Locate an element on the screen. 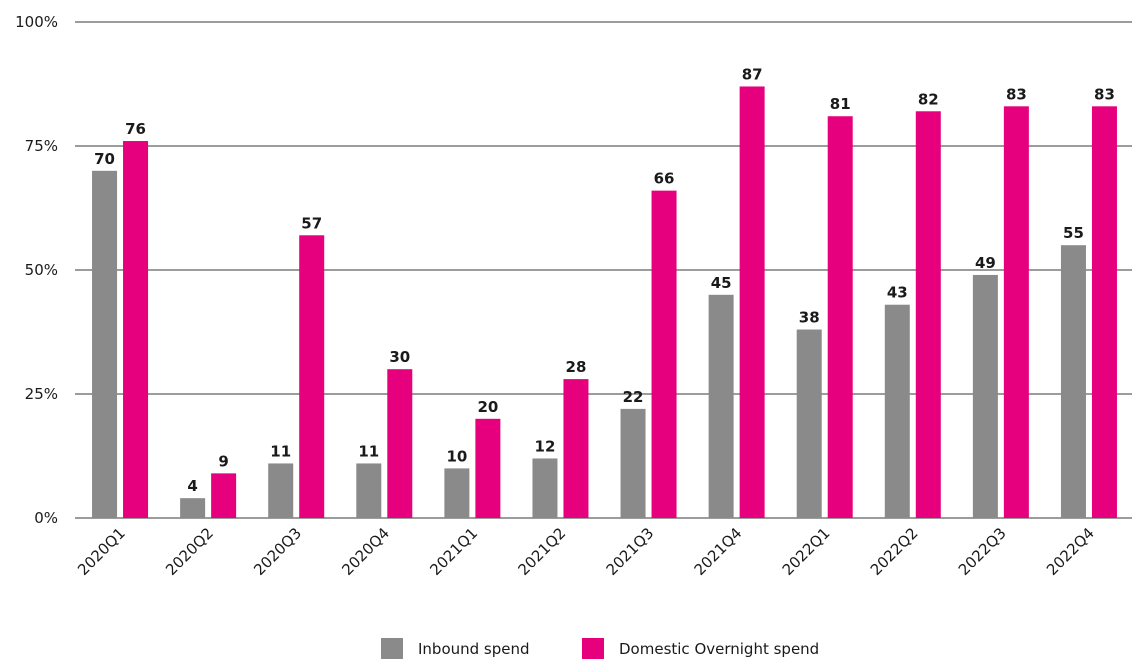 Image resolution: width=1144 pixels, height=659 pixels. x-tick-label: 2022Q3 is located at coordinates (982, 551).